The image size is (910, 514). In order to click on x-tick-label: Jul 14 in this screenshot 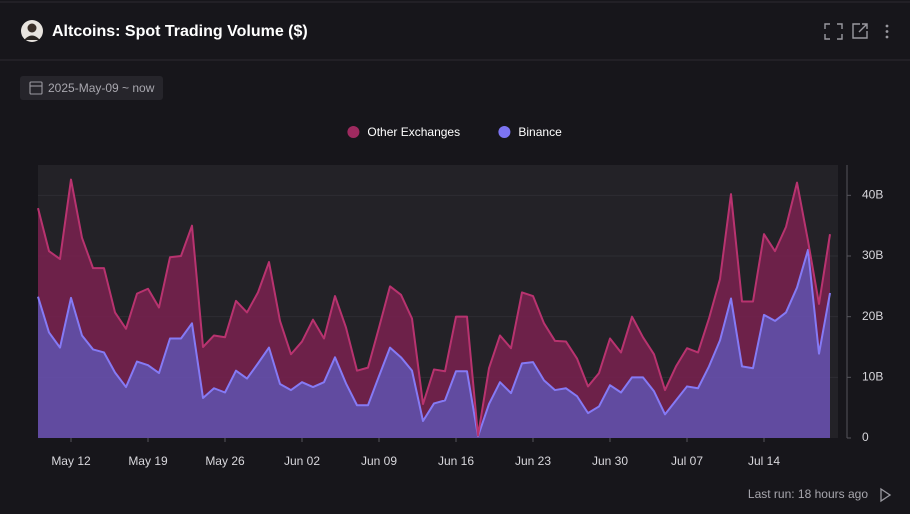, I will do `click(764, 461)`.